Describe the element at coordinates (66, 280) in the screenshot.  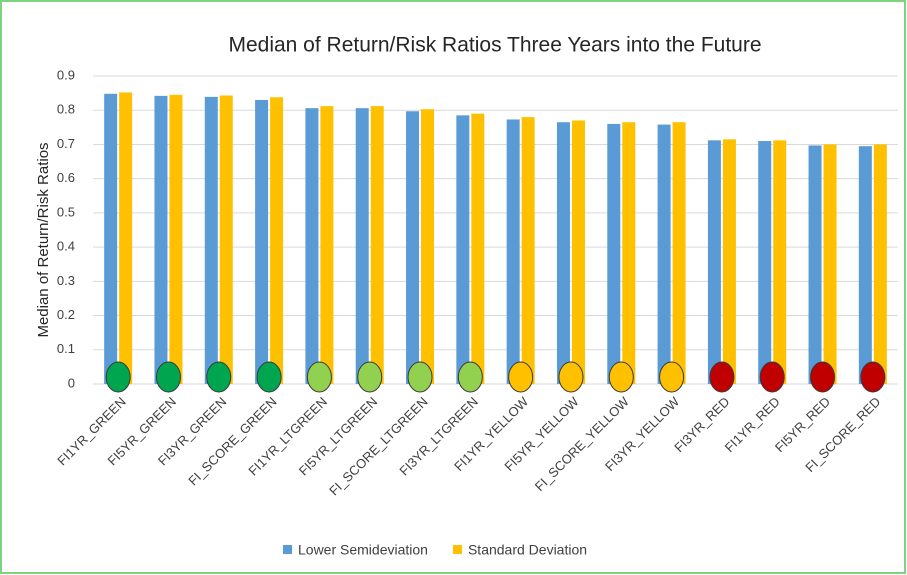
I see `y-tick-label: 0.3` at that location.